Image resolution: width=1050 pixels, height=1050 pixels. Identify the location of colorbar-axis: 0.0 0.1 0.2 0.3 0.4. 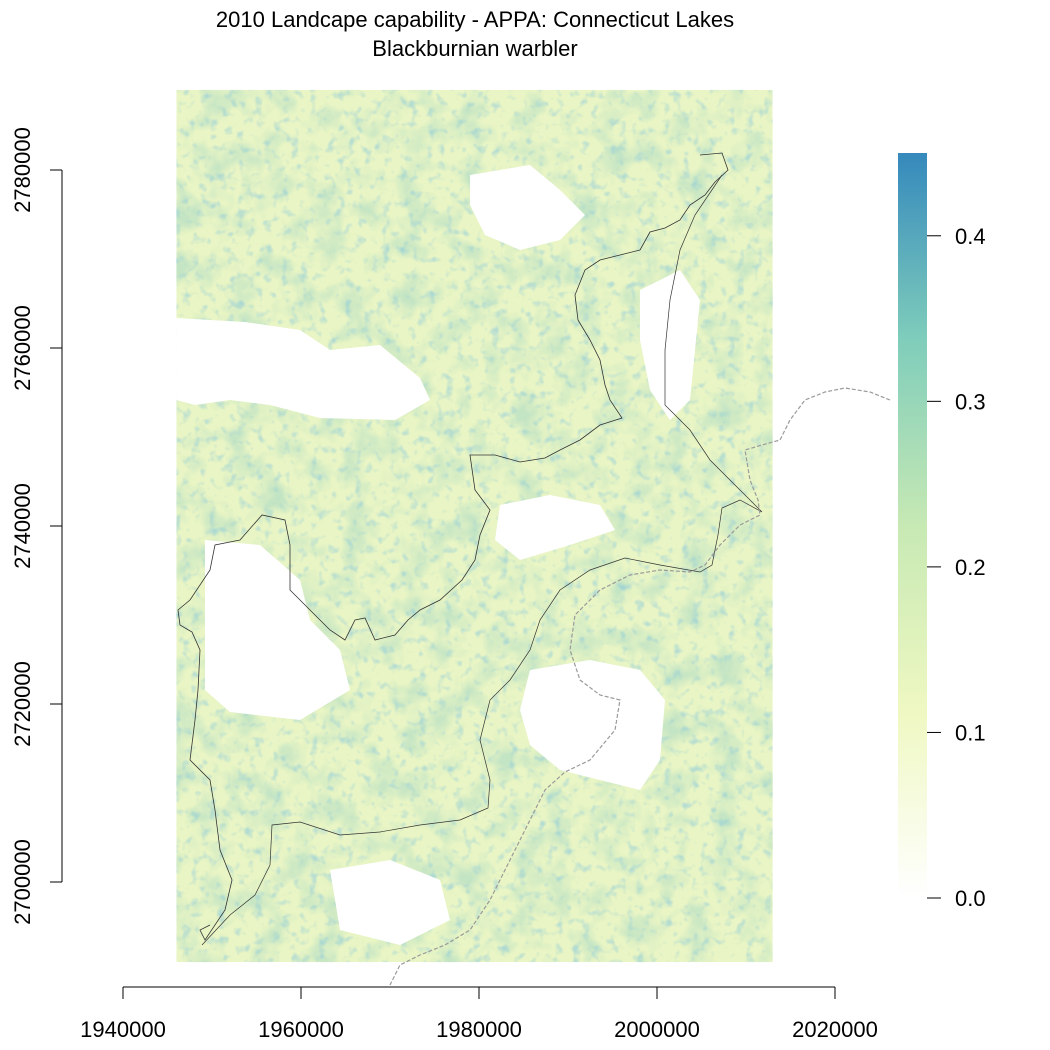
(956, 567).